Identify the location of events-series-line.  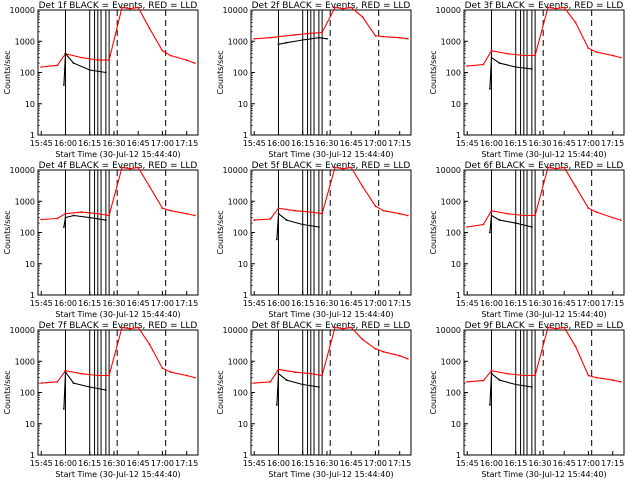
(297, 388).